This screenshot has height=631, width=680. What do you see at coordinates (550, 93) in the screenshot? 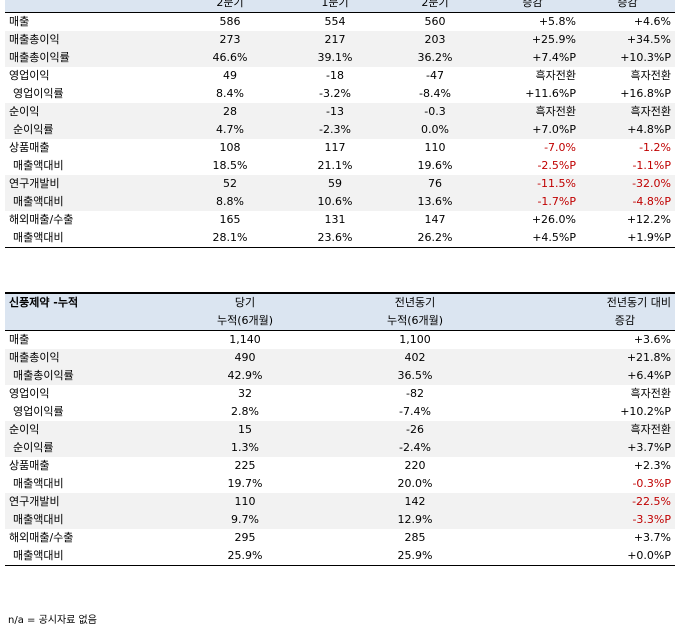
I see `table-cell: +11.6%P` at bounding box center [550, 93].